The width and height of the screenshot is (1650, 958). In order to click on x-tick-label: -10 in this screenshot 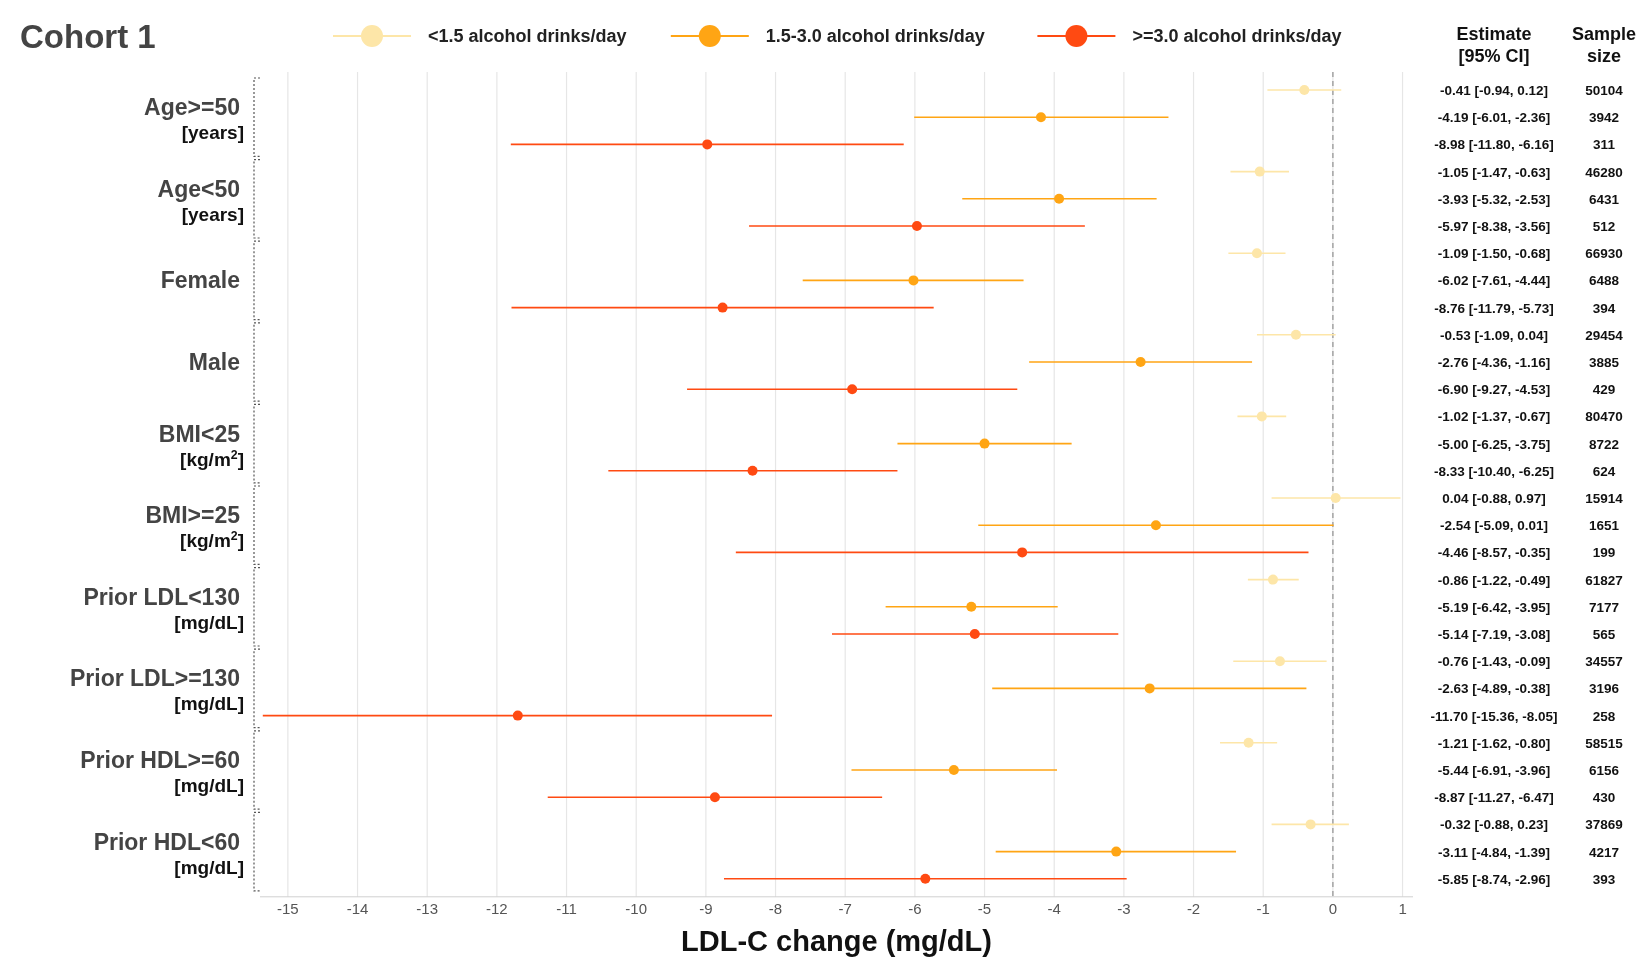, I will do `click(636, 908)`.